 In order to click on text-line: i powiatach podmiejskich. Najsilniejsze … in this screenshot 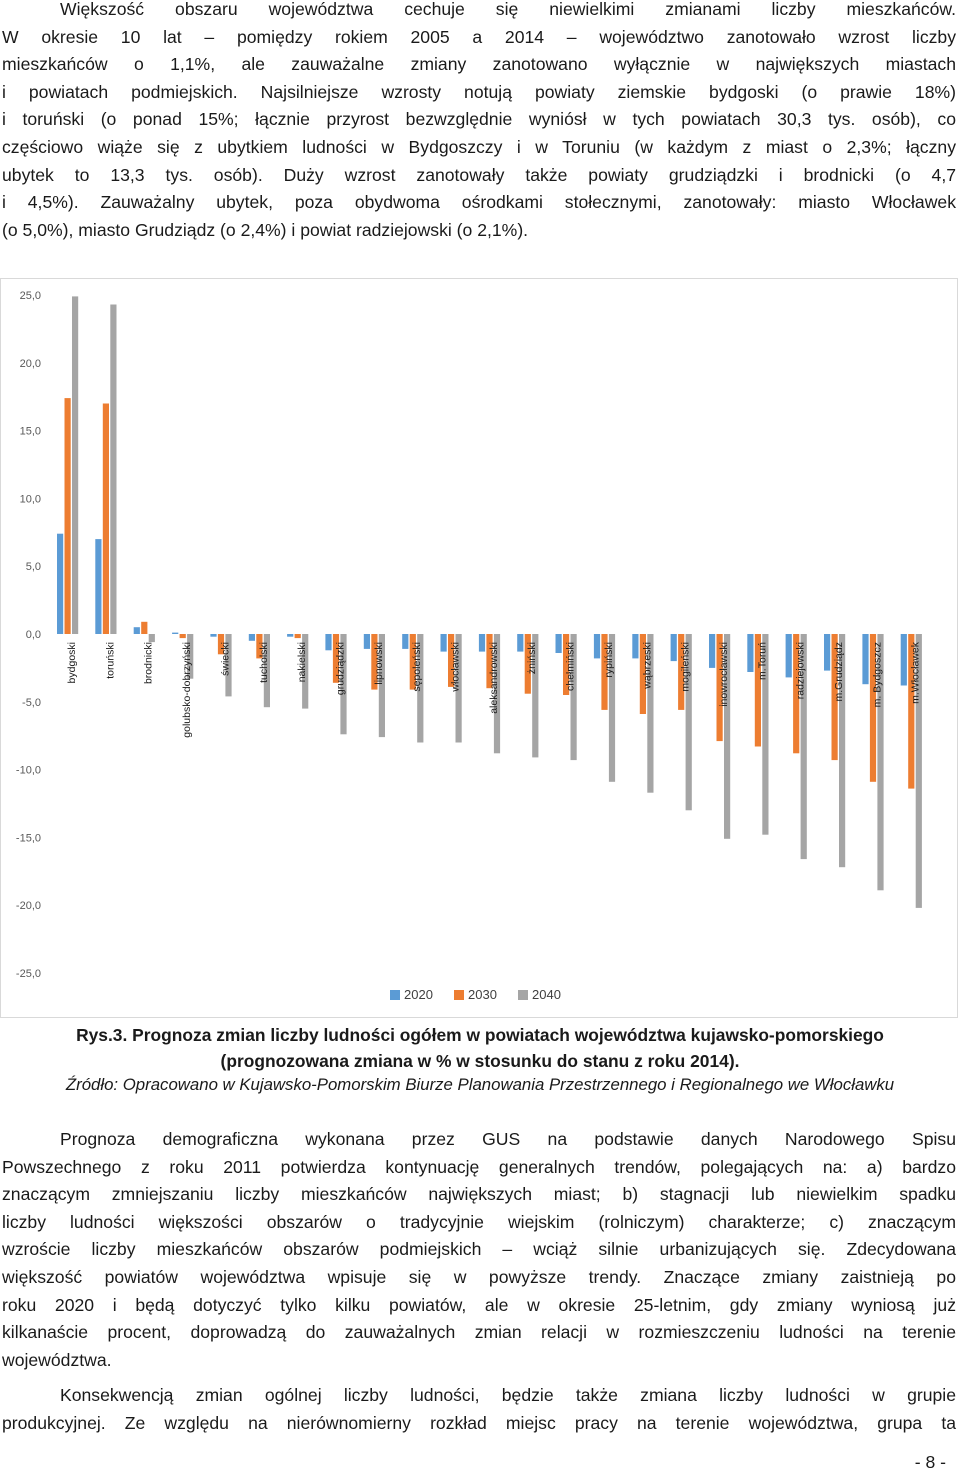, I will do `click(479, 91)`.